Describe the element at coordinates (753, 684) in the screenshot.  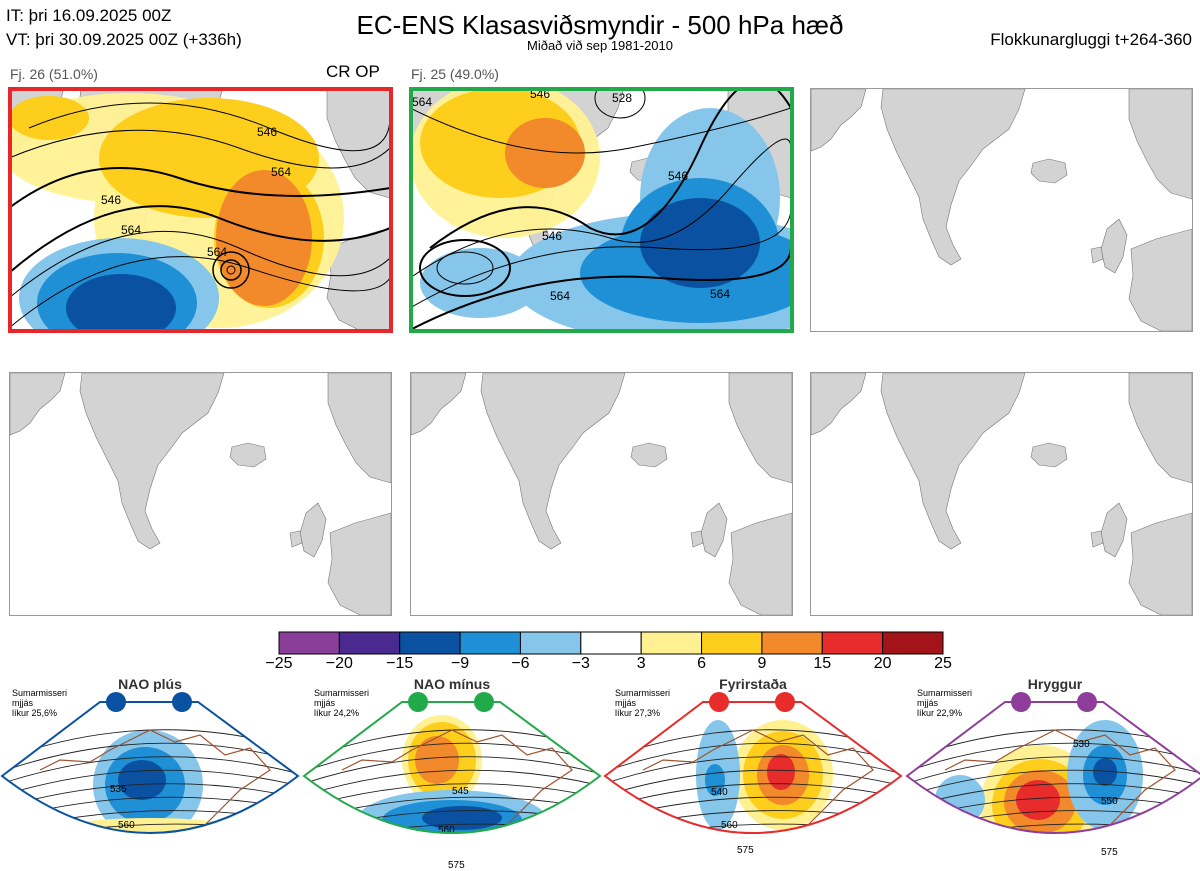
I see `regime-name: Fyrirstaða` at that location.